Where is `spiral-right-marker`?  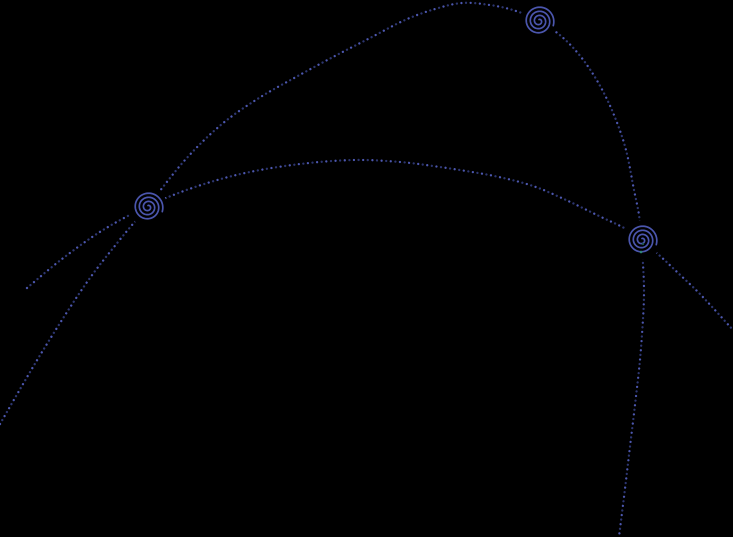
spiral-right-marker is located at coordinates (642, 240).